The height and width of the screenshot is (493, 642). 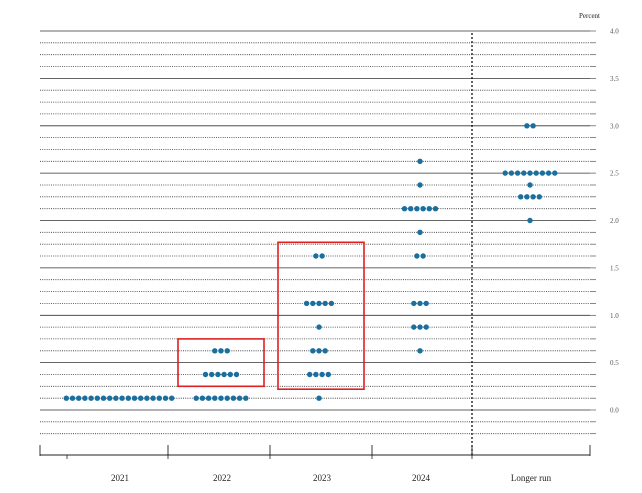 I want to click on y-axis-tick-labels: 0.0 0.5 1.0 1.5 2.0 2.5 3.0 3.5 4.0, so click(x=614, y=221).